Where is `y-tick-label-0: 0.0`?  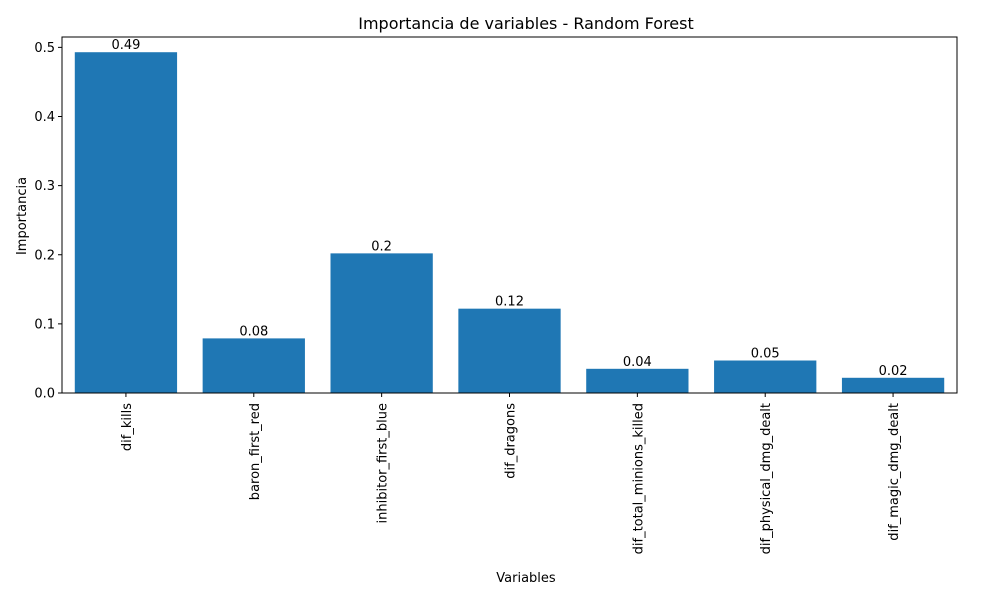 y-tick-label-0: 0.0 is located at coordinates (44, 394).